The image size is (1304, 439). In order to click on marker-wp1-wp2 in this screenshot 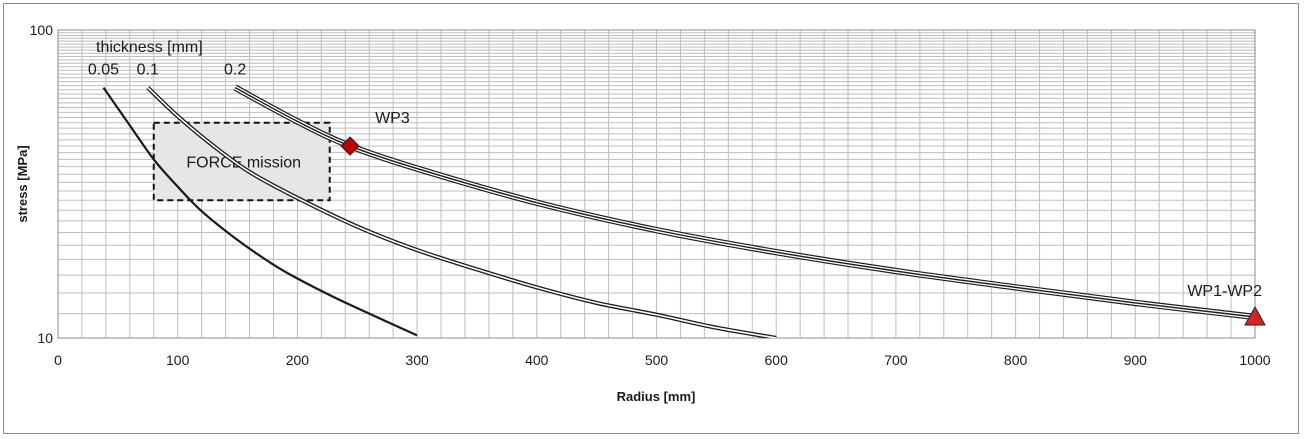, I will do `click(1255, 315)`.